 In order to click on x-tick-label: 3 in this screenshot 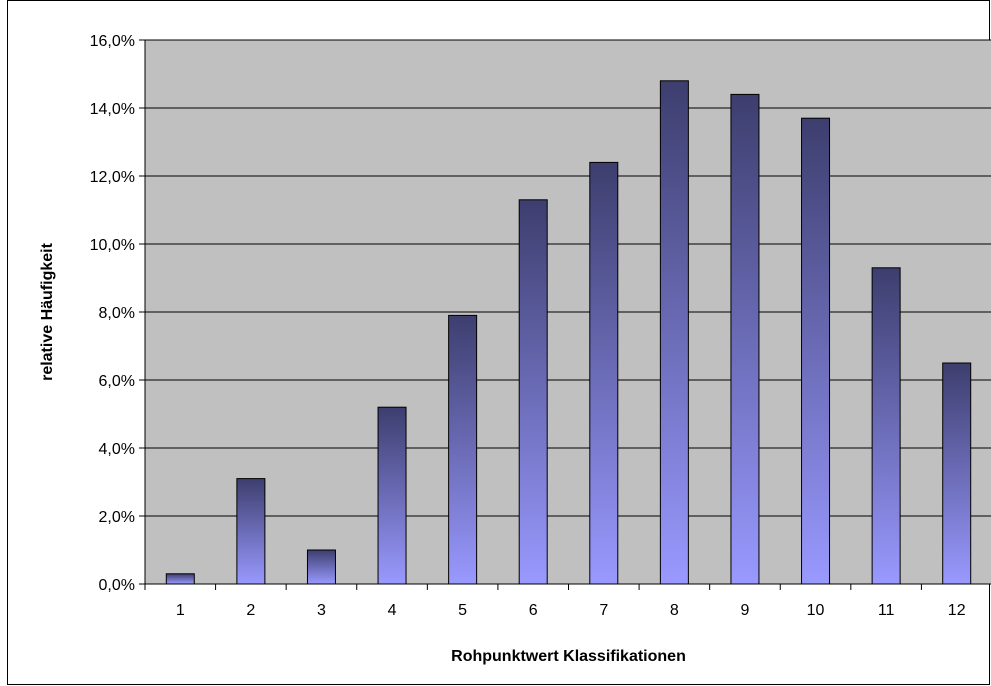, I will do `click(321, 610)`.